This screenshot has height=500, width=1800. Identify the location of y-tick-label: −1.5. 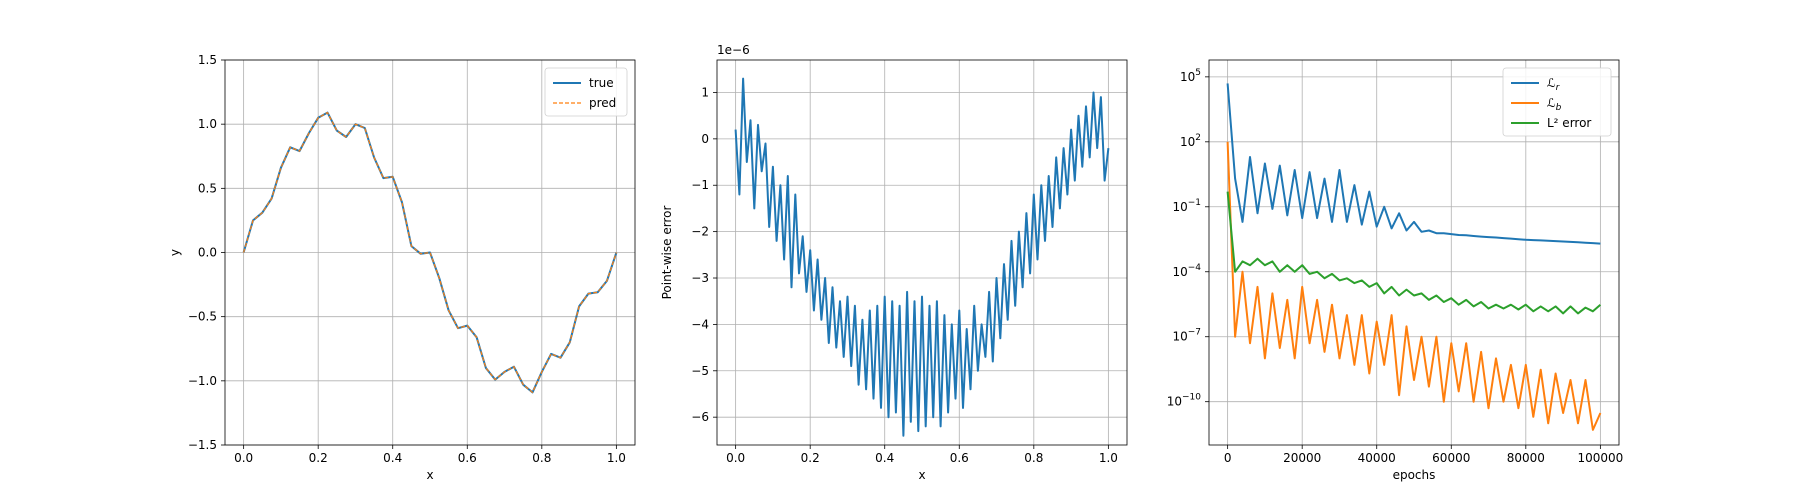
(202, 445).